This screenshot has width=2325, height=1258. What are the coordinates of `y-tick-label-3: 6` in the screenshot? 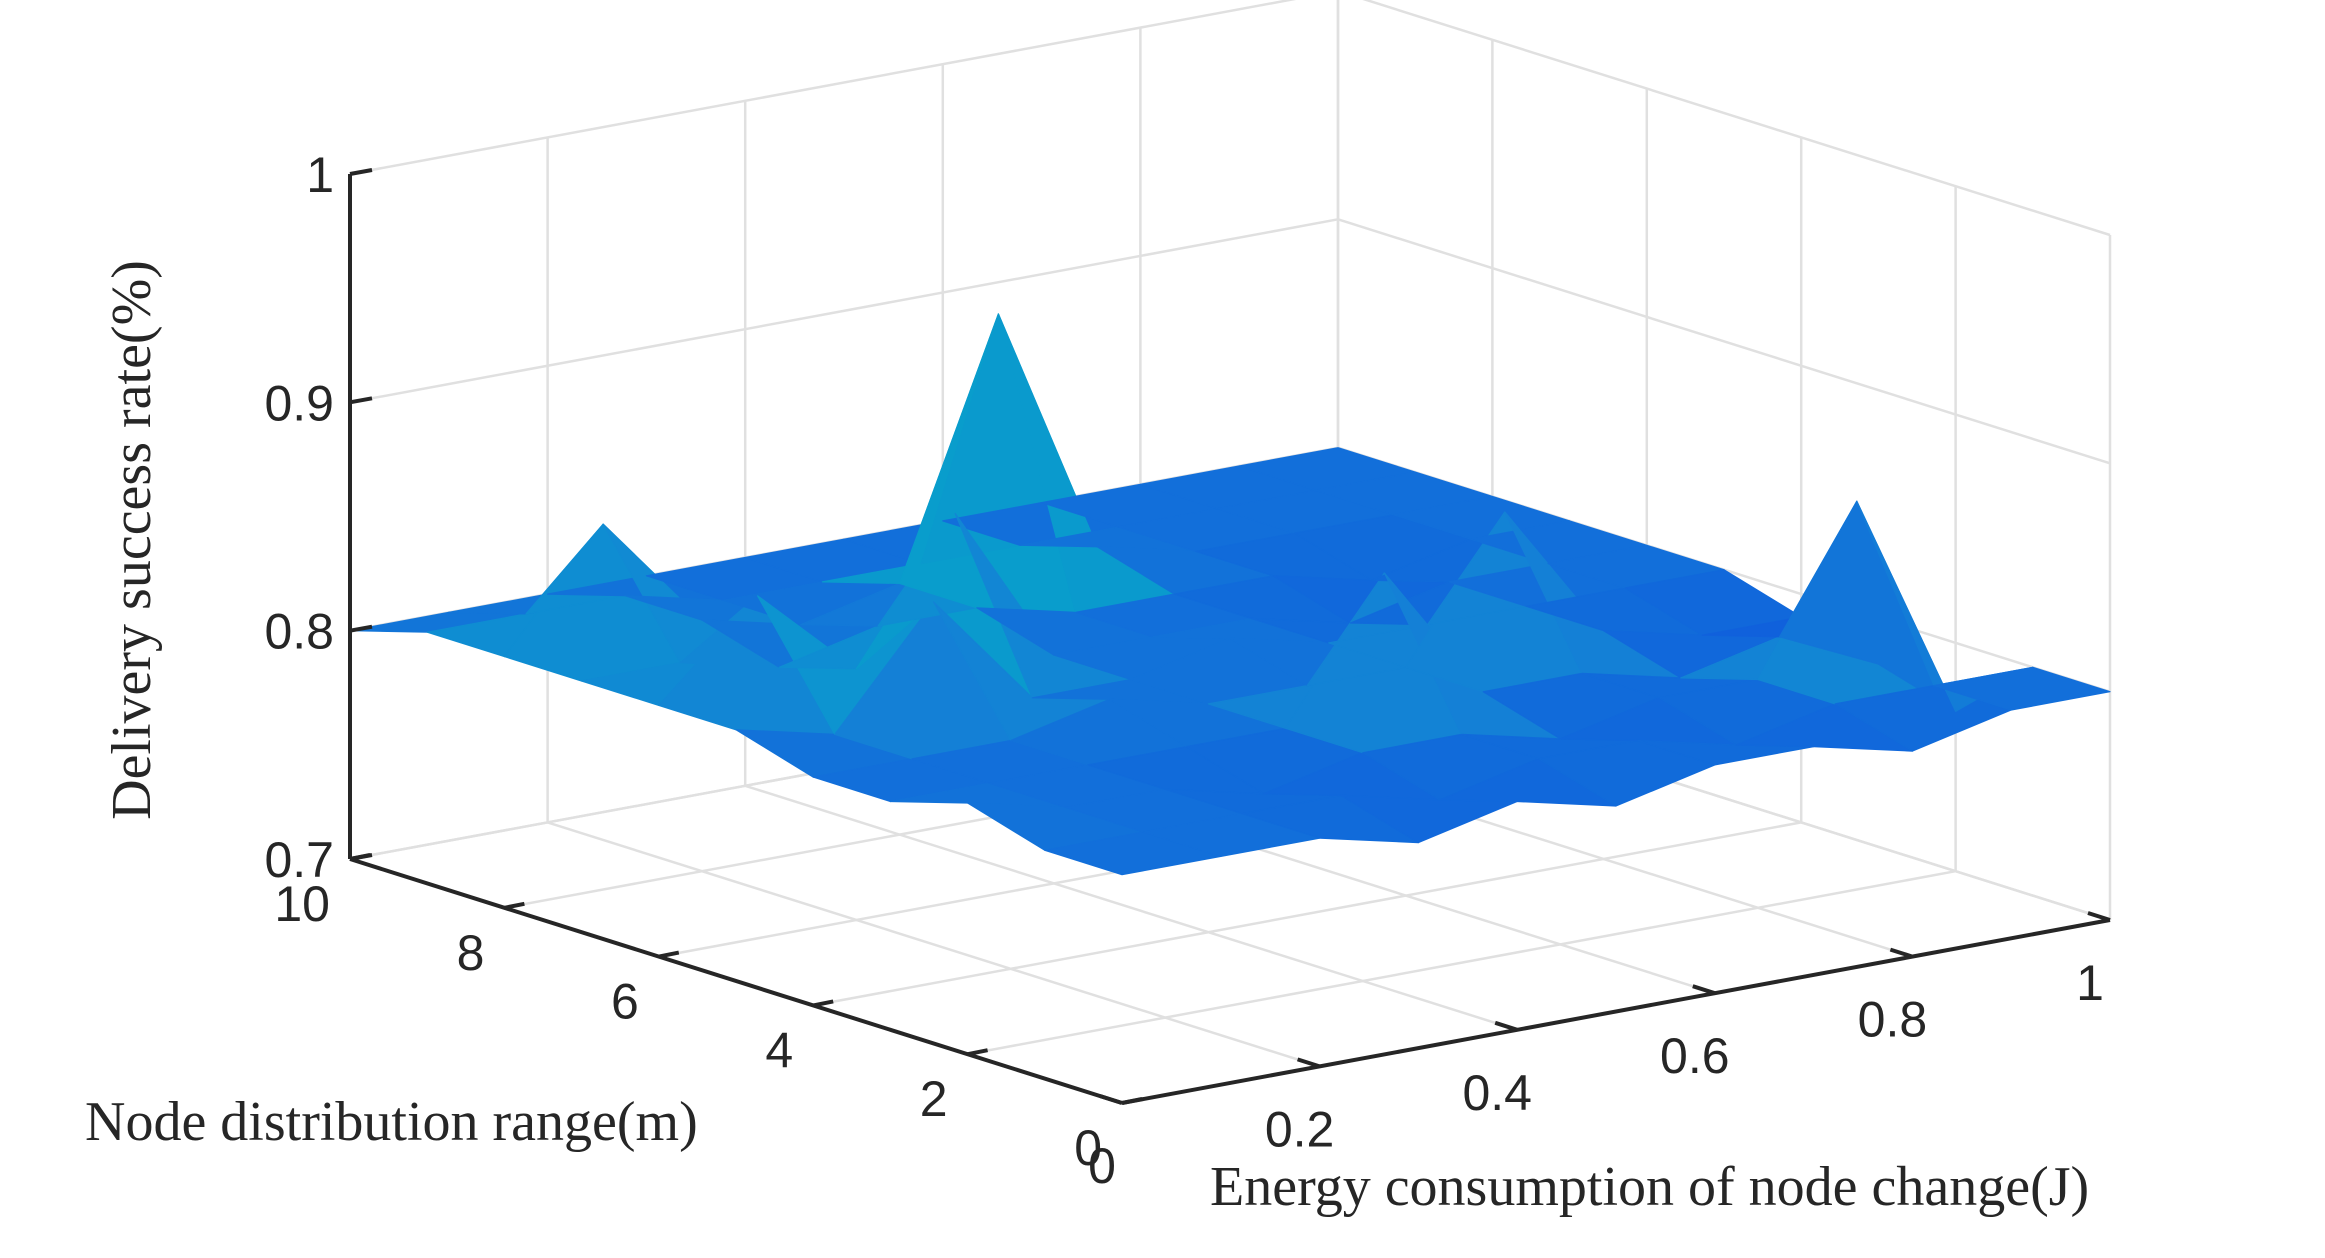 It's located at (625, 1002).